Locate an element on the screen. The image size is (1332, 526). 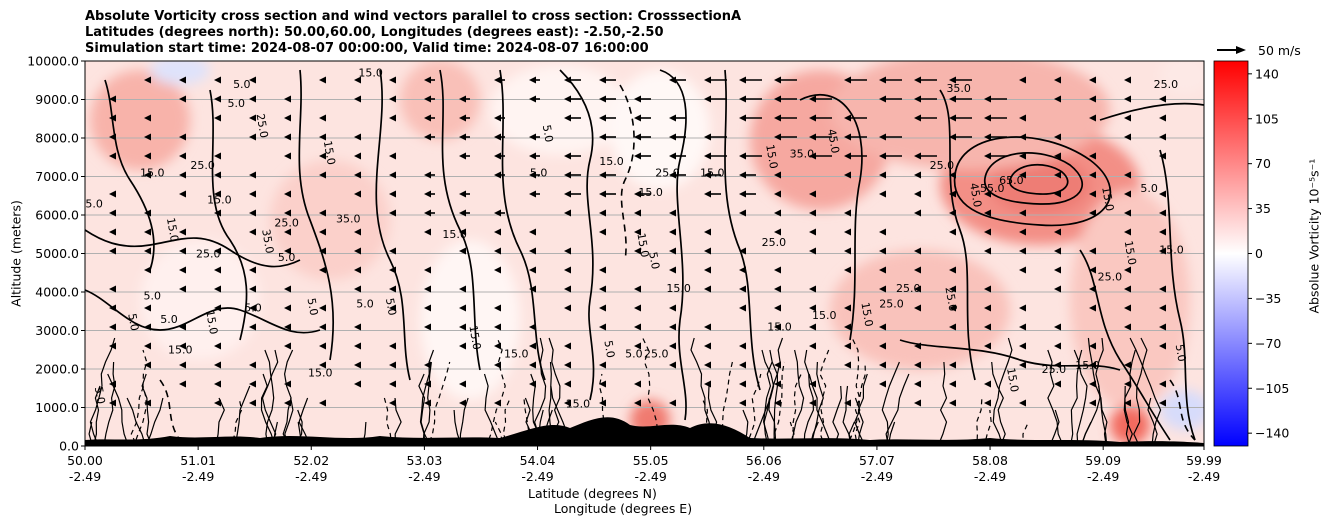
y-tick-label: 5000.0 is located at coordinates (57, 253).